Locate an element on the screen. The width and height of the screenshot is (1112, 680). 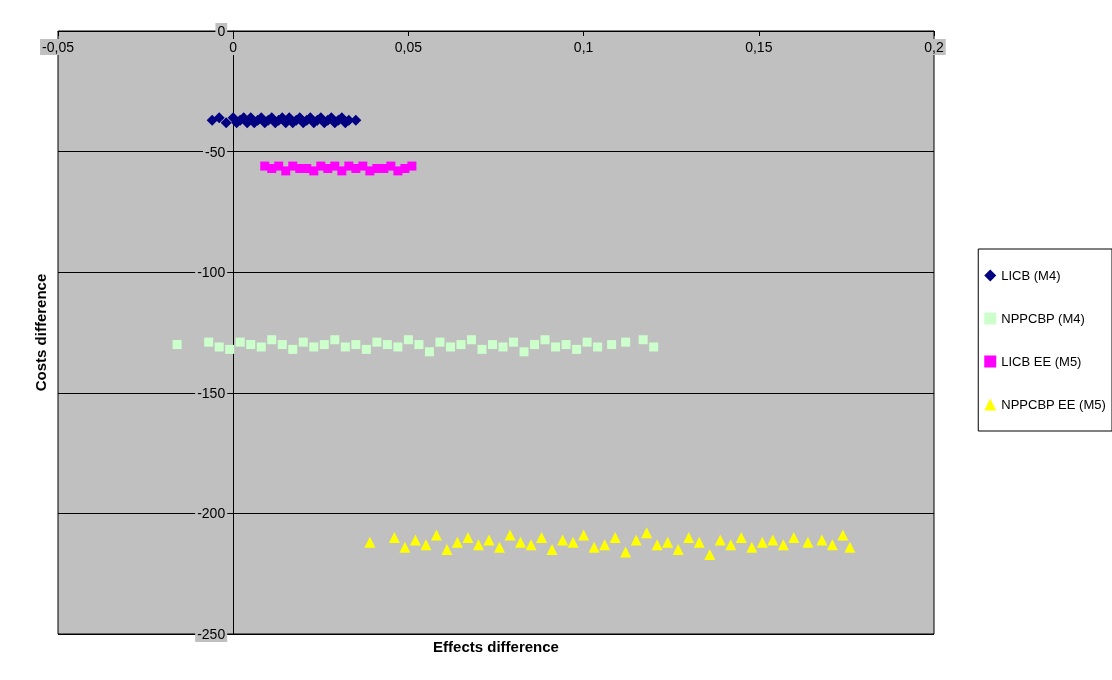
legend-label: LICB (M4) is located at coordinates (1031, 275).